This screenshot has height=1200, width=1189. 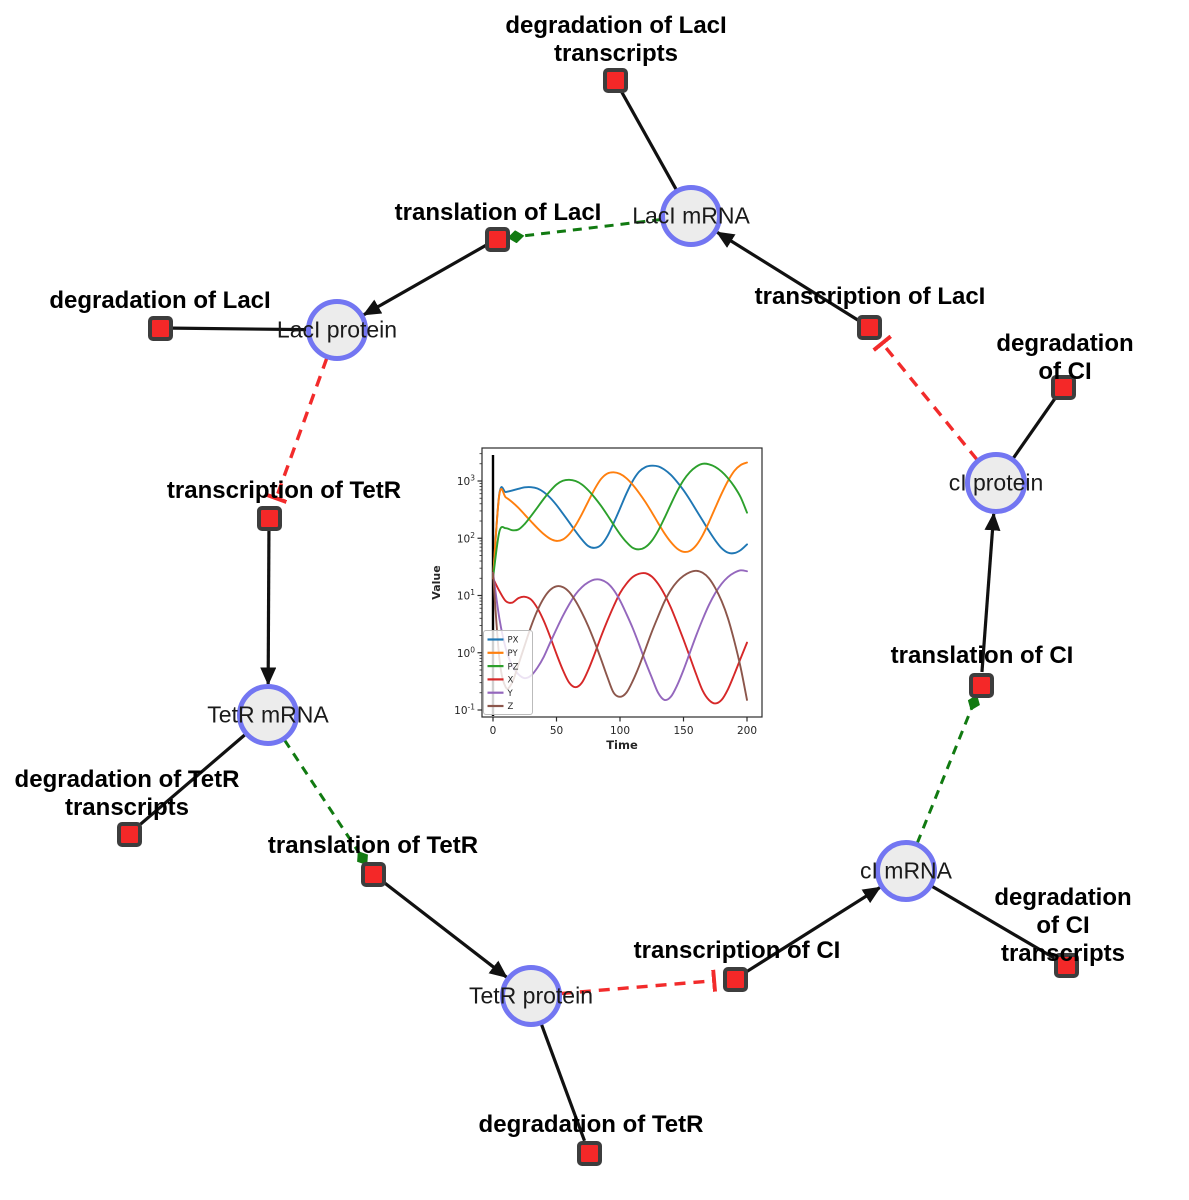 What do you see at coordinates (925, 397) in the screenshot?
I see `edge-inhibitor-ci_protein-transcr_laci` at bounding box center [925, 397].